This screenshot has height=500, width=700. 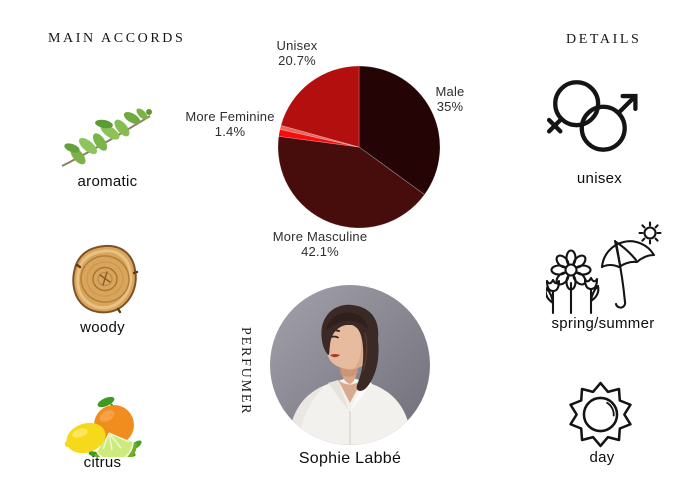 I want to click on main-accords-header: MAIN ACCORDS, so click(x=117, y=38).